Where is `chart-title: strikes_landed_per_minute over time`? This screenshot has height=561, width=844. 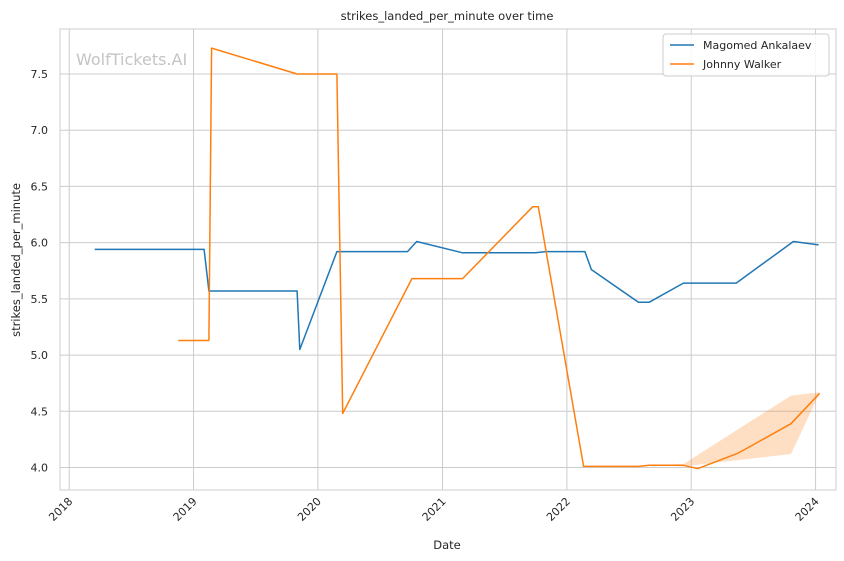 chart-title: strikes_landed_per_minute over time is located at coordinates (447, 16).